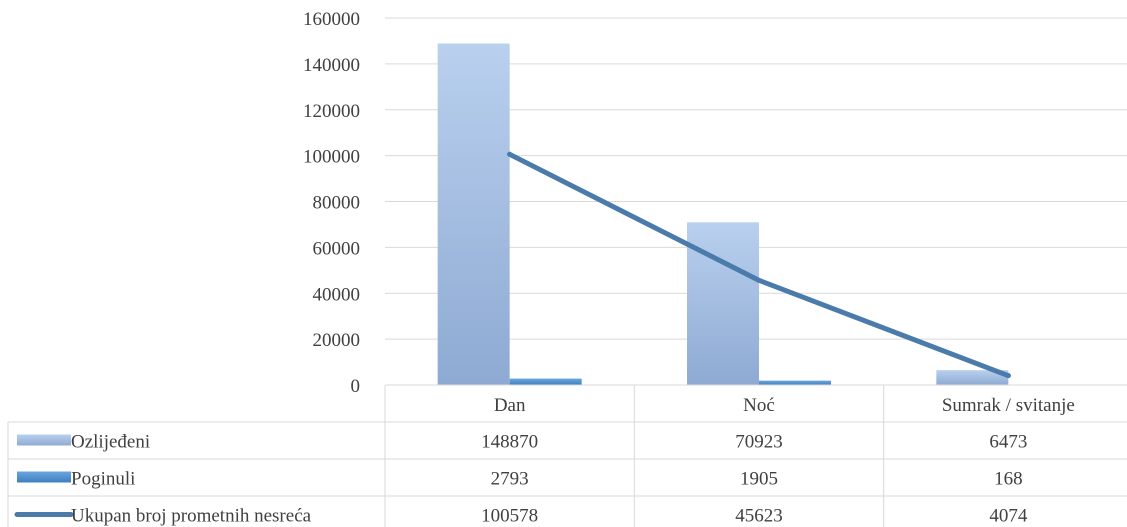  Describe the element at coordinates (1008, 405) in the screenshot. I see `category-label: Sumrak / svitanje` at that location.